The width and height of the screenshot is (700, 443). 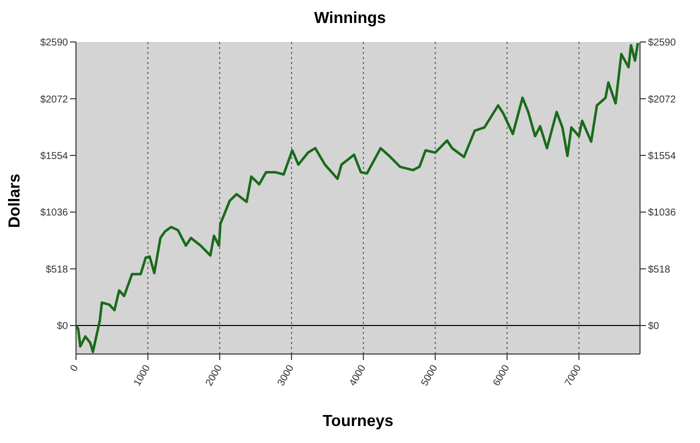 What do you see at coordinates (54, 156) in the screenshot?
I see `y-tick-label: $1554` at bounding box center [54, 156].